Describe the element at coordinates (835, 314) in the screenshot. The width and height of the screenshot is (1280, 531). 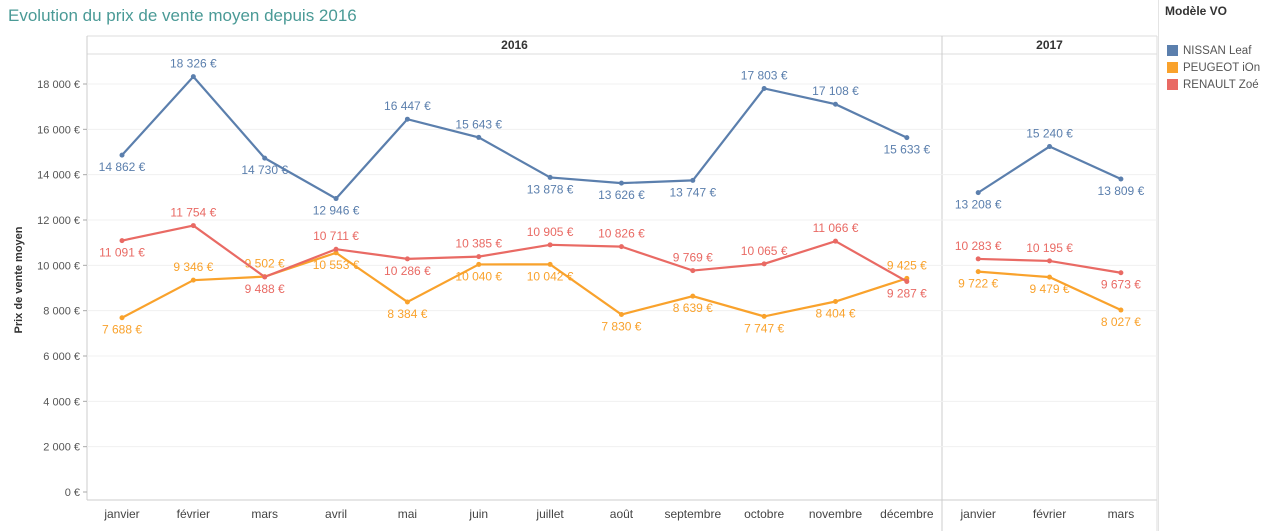
I see `data-label: 8 404 €` at that location.